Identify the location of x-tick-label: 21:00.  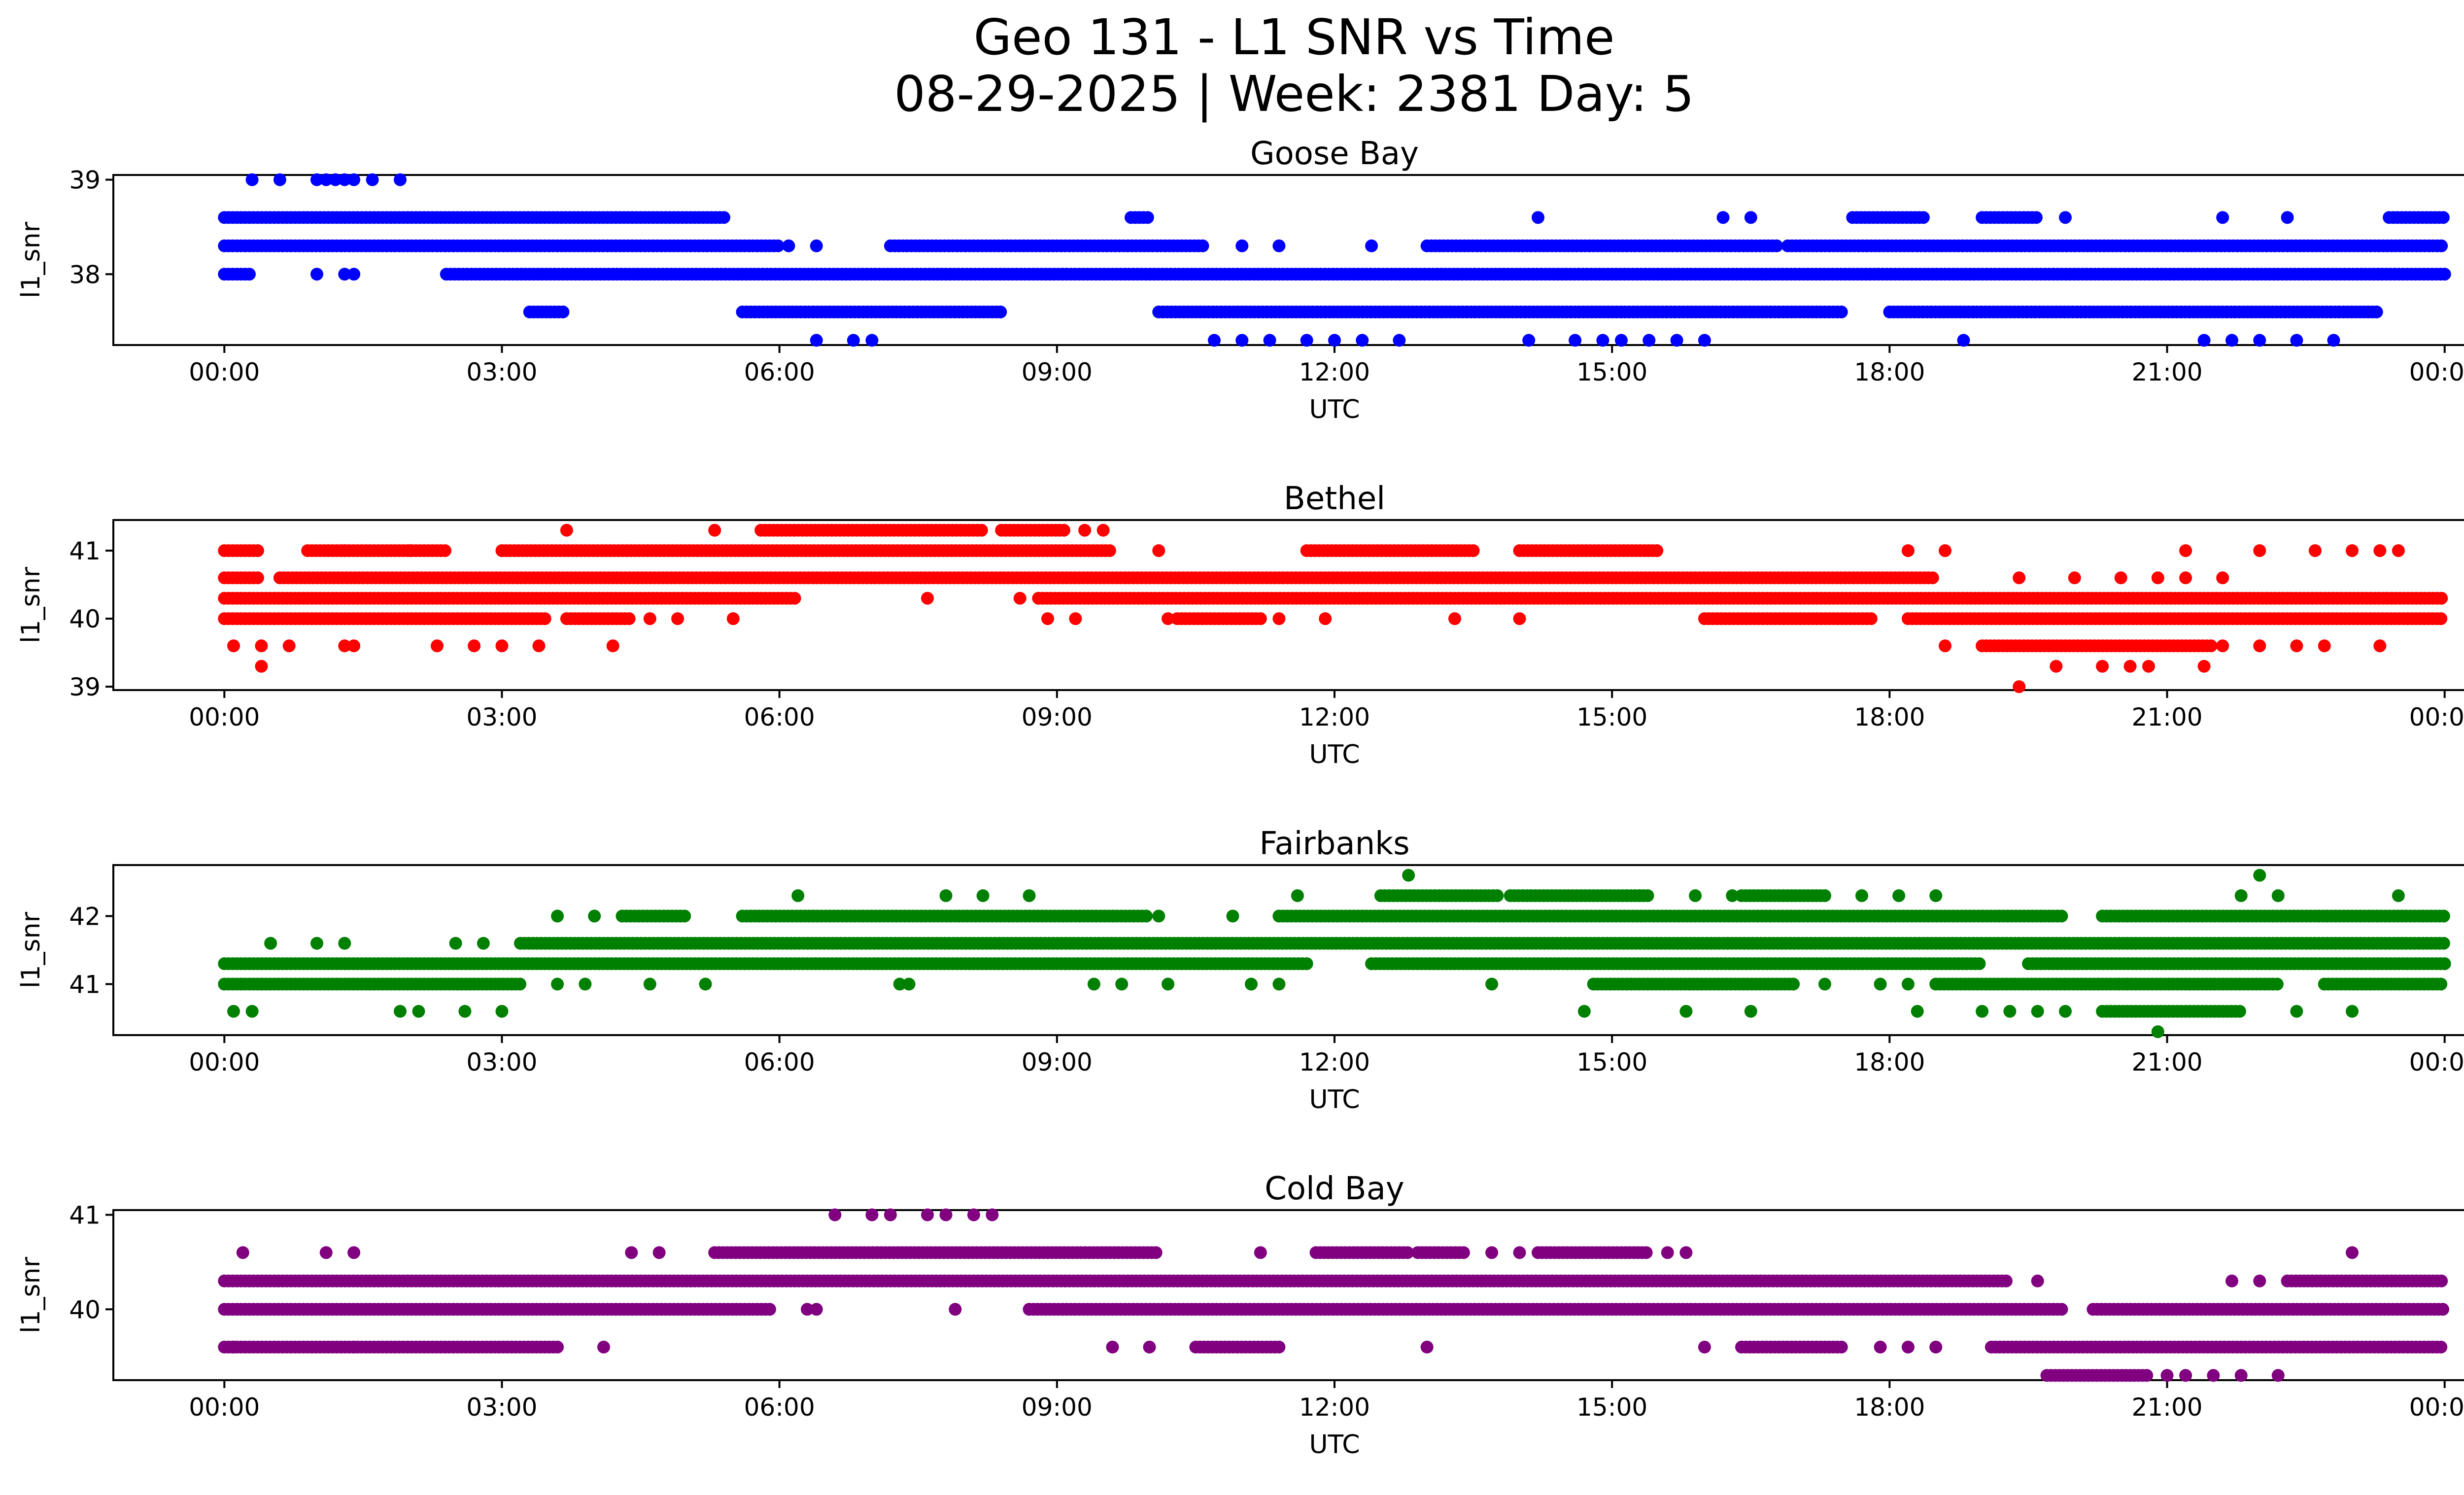
(2166, 717).